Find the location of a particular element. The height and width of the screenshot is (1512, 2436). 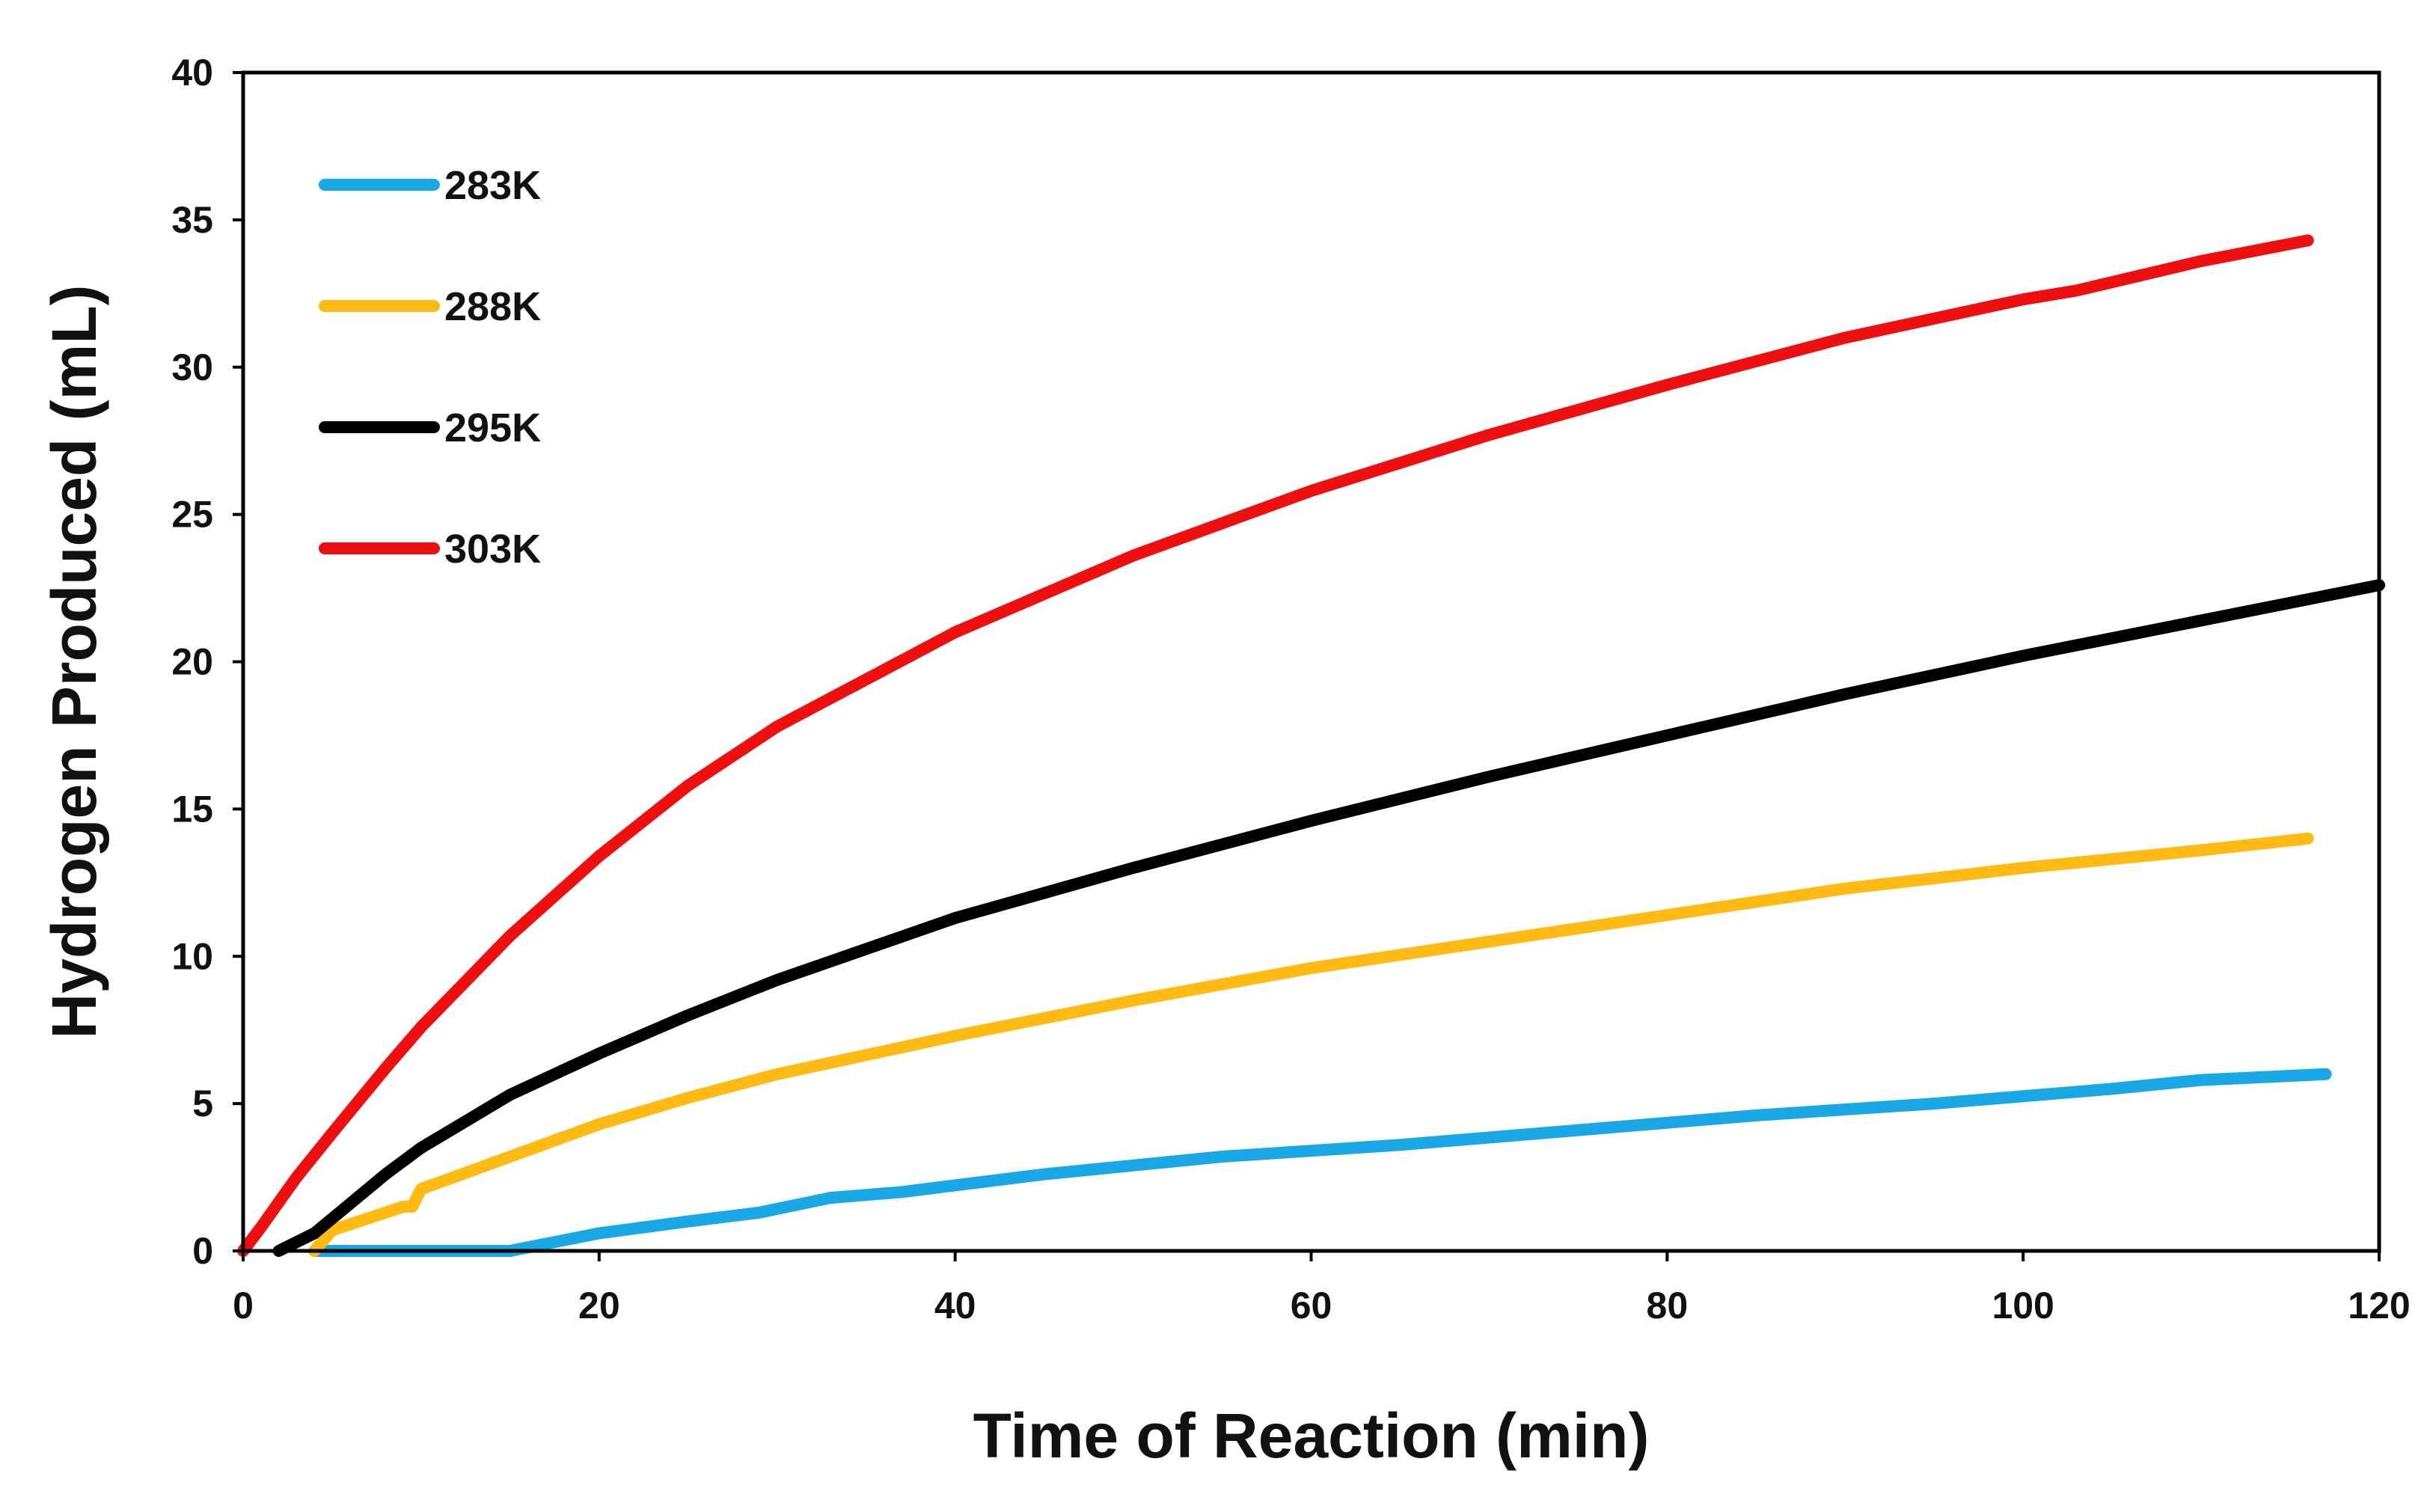

legend: 283K 288K 295K 303K is located at coordinates (430, 367).